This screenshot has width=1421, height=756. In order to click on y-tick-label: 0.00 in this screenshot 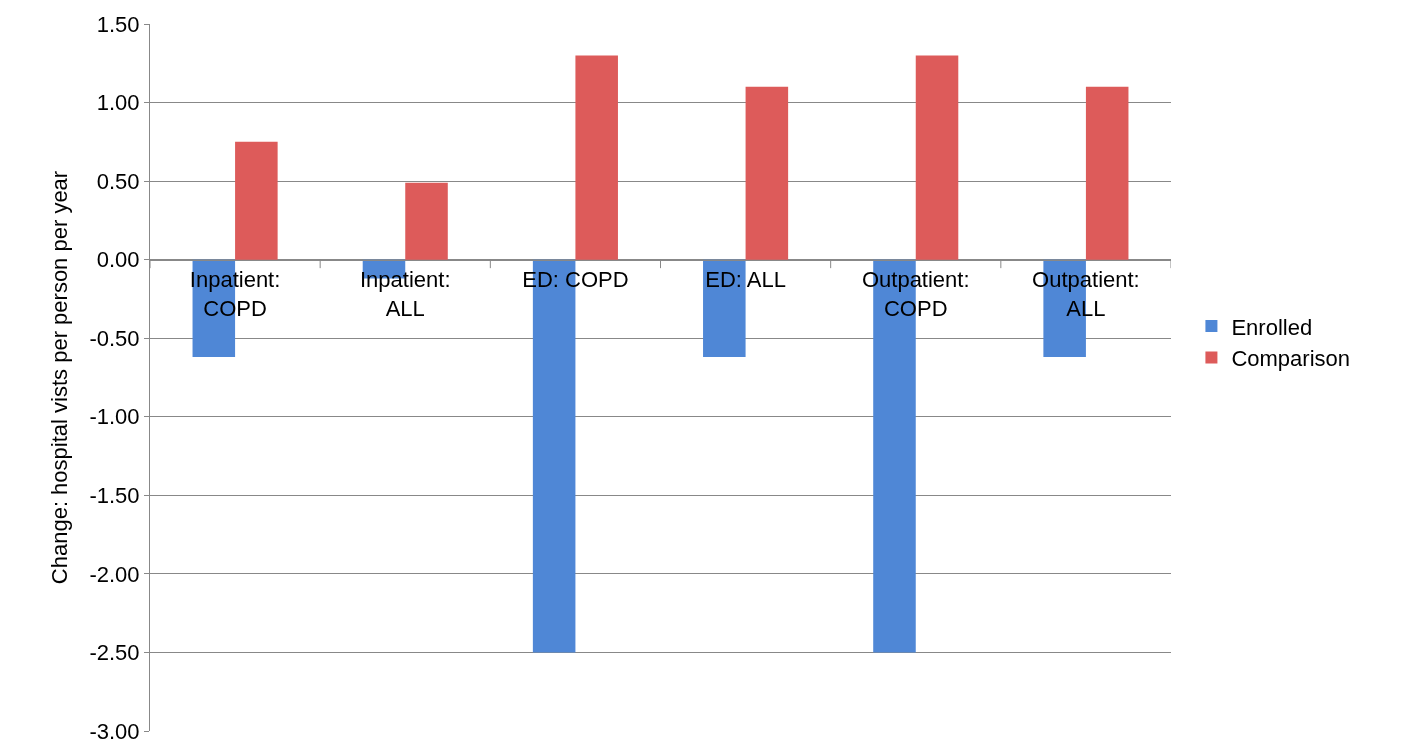, I will do `click(118, 260)`.